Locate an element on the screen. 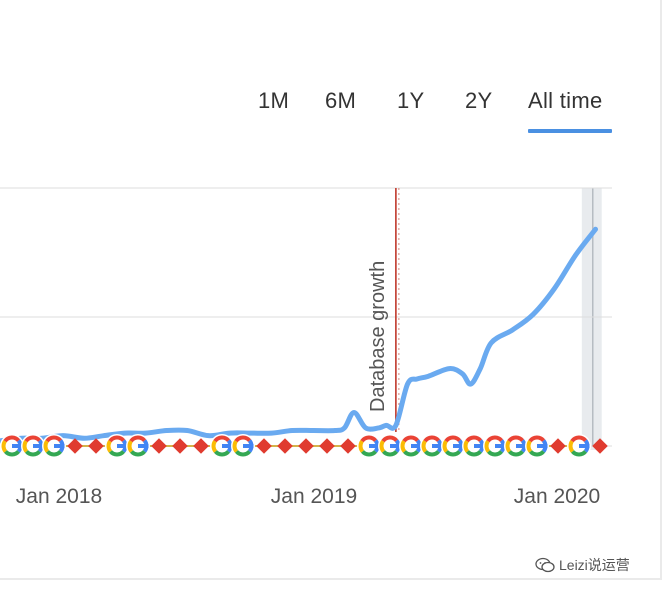 The height and width of the screenshot is (594, 670). watermark: Leizi说运营 is located at coordinates (582, 565).